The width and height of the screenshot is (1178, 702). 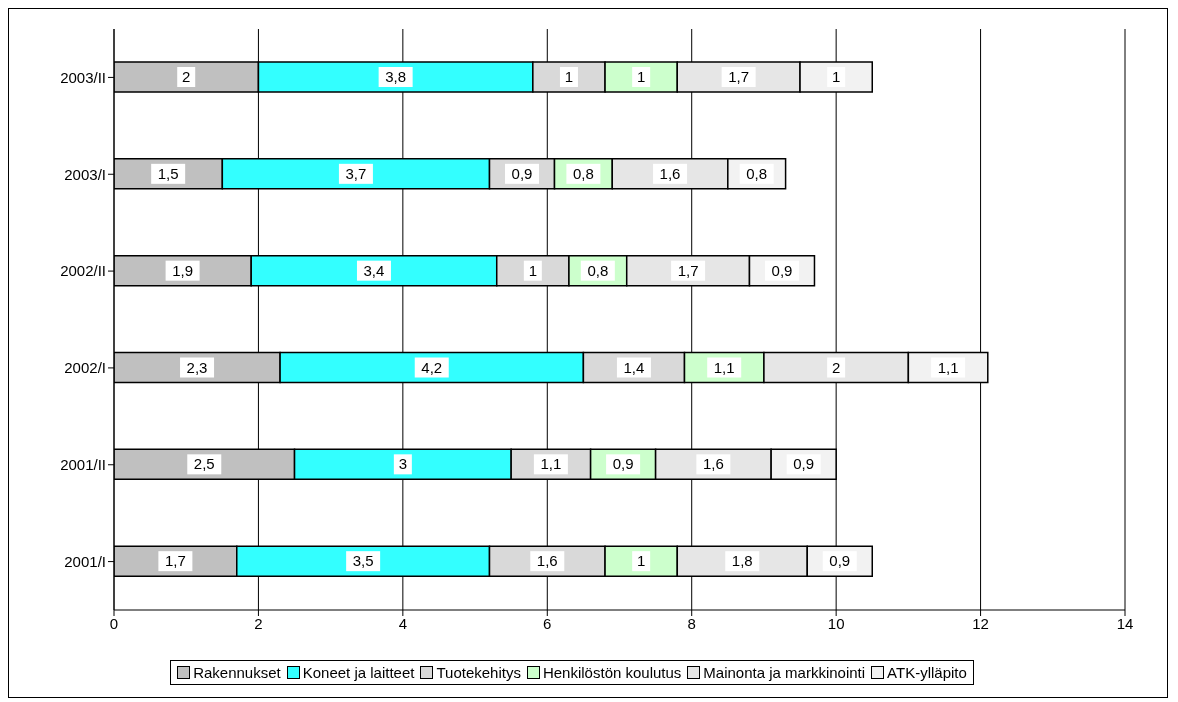 I want to click on x-tick-label: 4, so click(x=403, y=623).